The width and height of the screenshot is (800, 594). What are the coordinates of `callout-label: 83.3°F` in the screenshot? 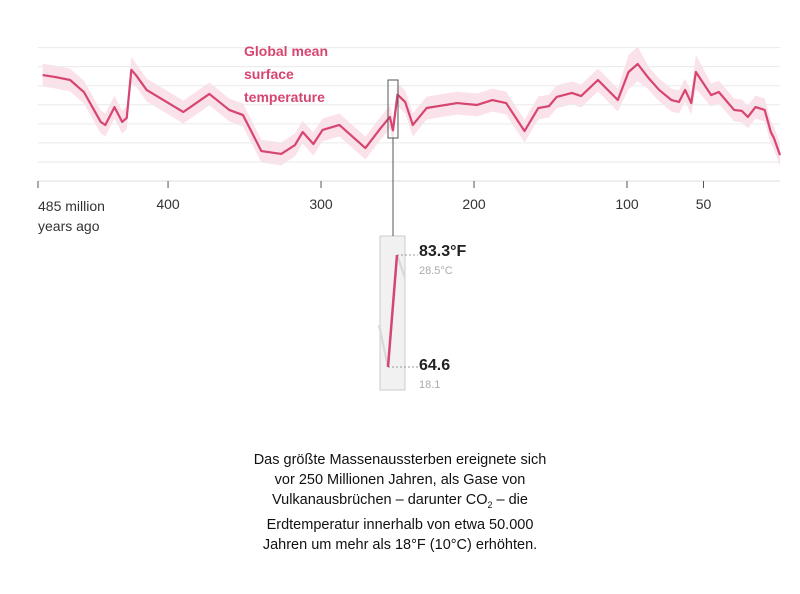 It's located at (443, 251).